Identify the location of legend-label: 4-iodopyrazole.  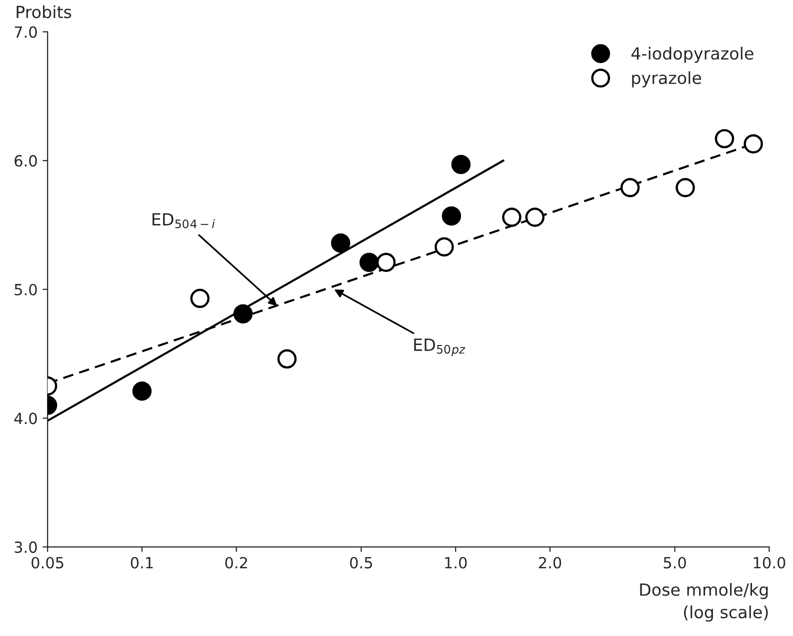
(692, 54).